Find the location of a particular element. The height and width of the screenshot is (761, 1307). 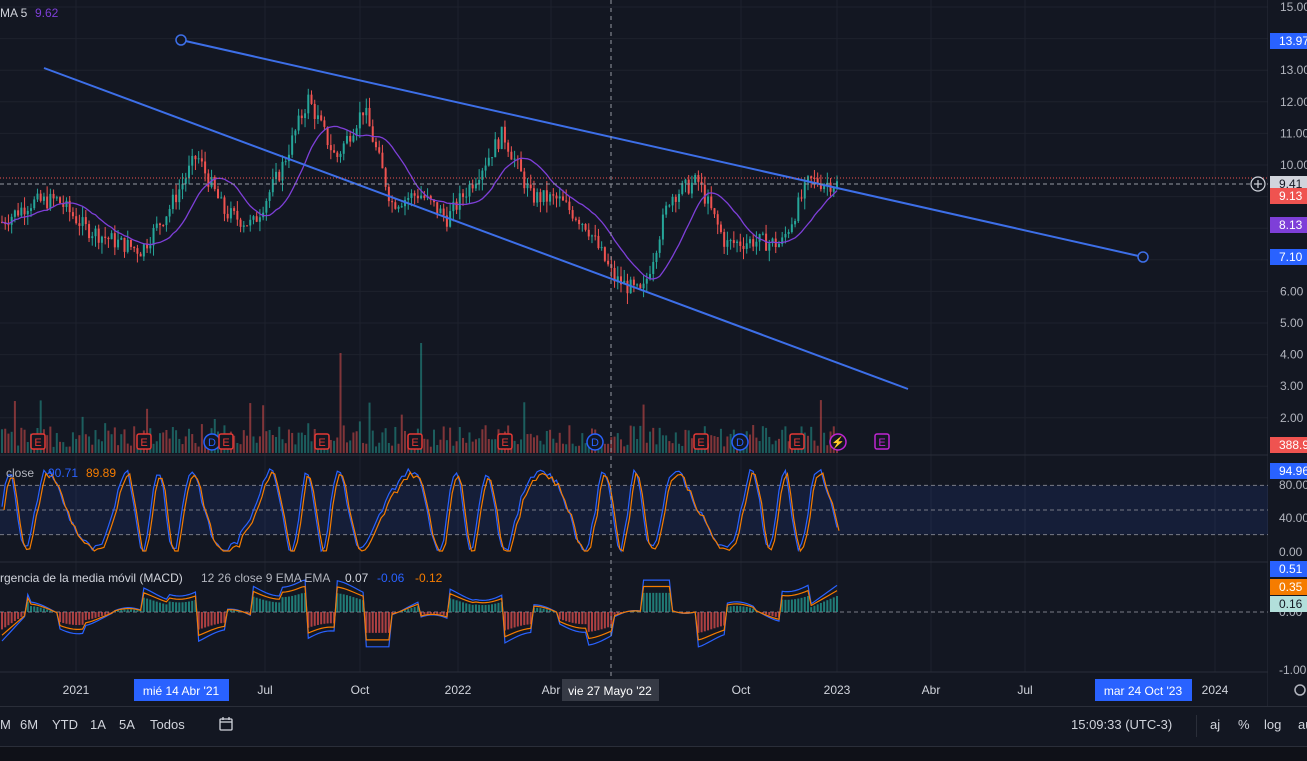

auto-toggle: au is located at coordinates (1302, 724).